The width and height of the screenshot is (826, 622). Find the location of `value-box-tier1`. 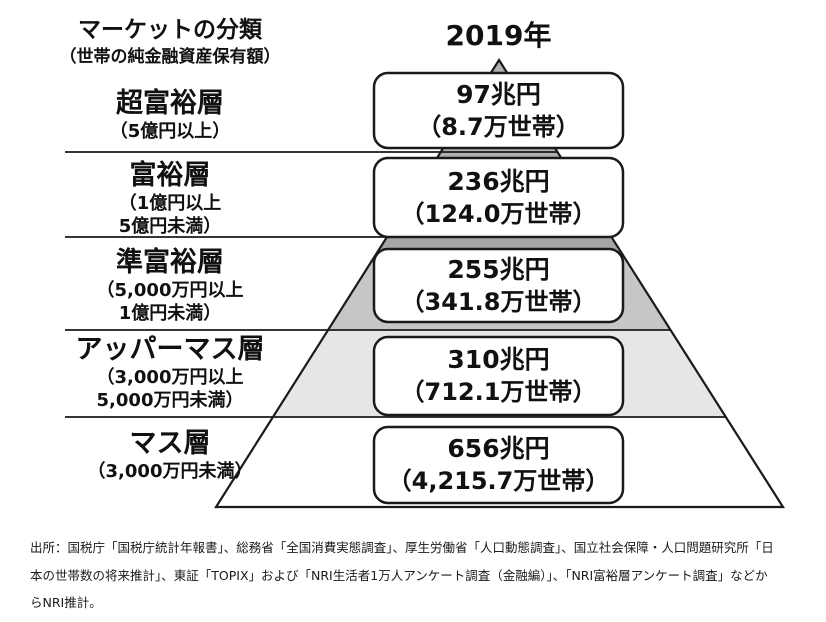

value-box-tier1 is located at coordinates (498, 110).